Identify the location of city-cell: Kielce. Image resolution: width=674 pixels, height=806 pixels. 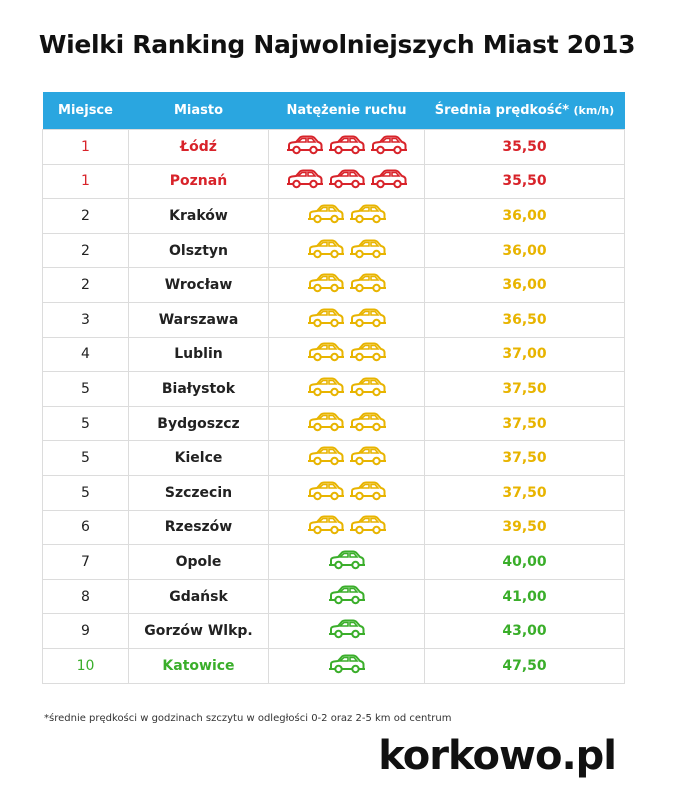
(198, 458).